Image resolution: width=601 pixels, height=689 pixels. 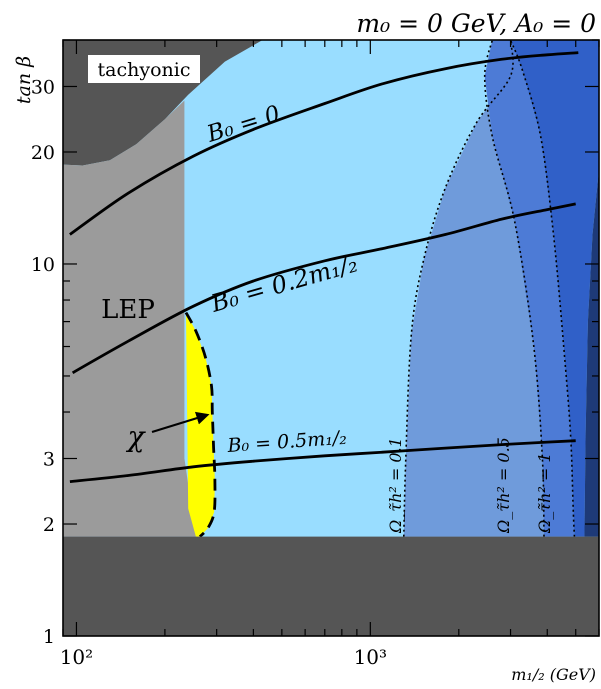 I want to click on tachyonic-label-box, so click(x=144, y=69).